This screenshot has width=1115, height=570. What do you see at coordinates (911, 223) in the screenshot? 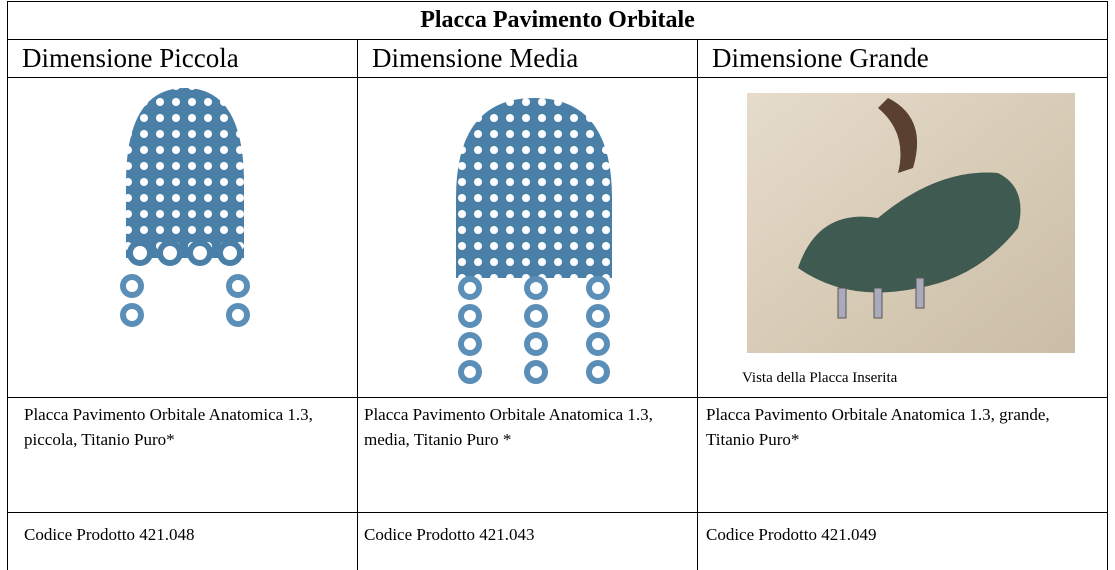
I see `plate-photo` at bounding box center [911, 223].